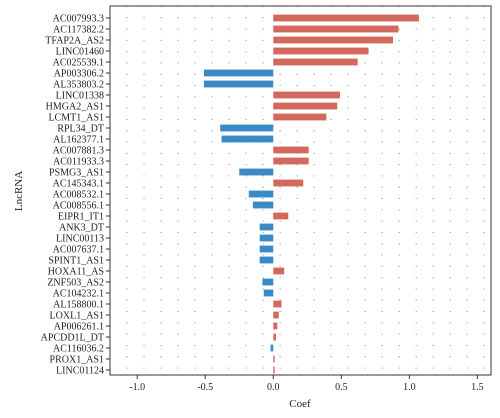 This screenshot has height=418, width=500. What do you see at coordinates (409, 387) in the screenshot?
I see `x-tick-label: 1.0` at bounding box center [409, 387].